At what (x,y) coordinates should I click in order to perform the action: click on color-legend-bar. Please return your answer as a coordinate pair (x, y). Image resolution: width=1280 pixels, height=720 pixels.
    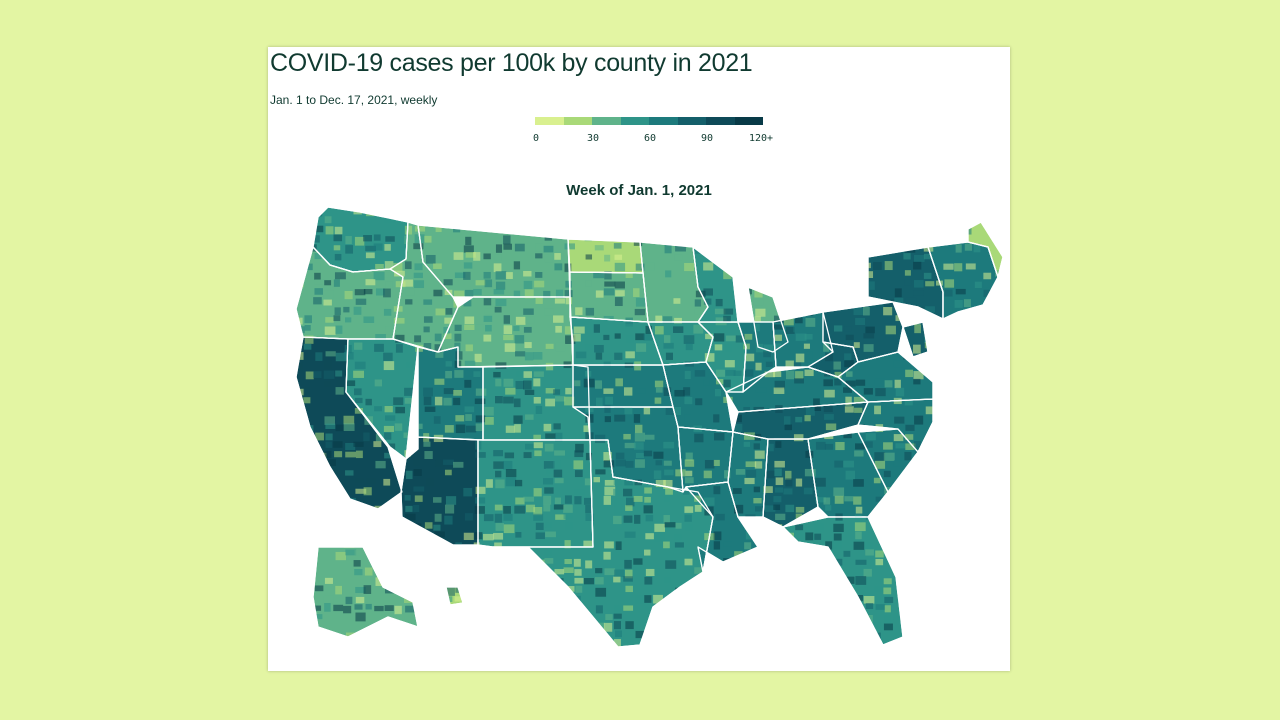
    Looking at the image, I should click on (649, 121).